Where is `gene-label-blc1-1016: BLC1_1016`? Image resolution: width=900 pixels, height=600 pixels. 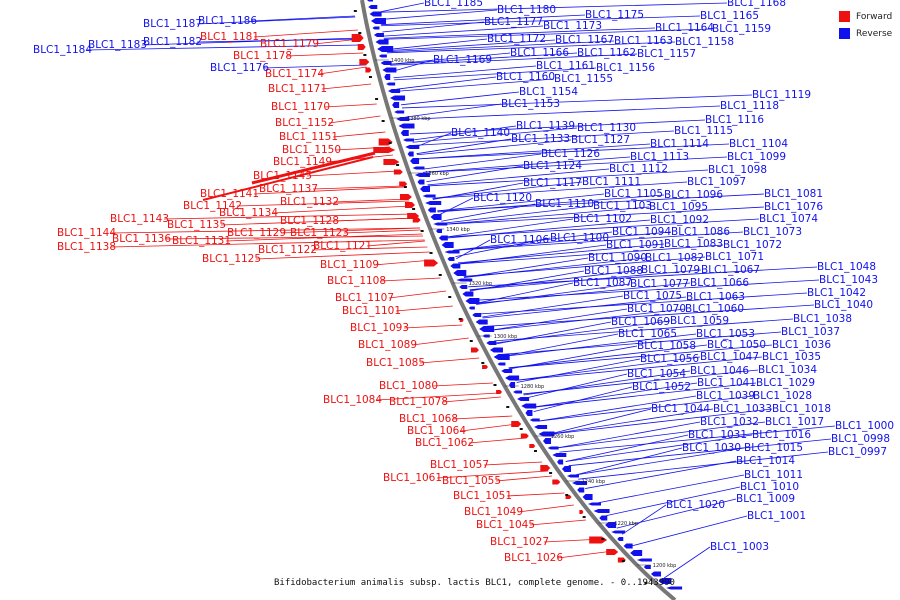
gene-label-blc1-1016: BLC1_1016 is located at coordinates (781, 435).